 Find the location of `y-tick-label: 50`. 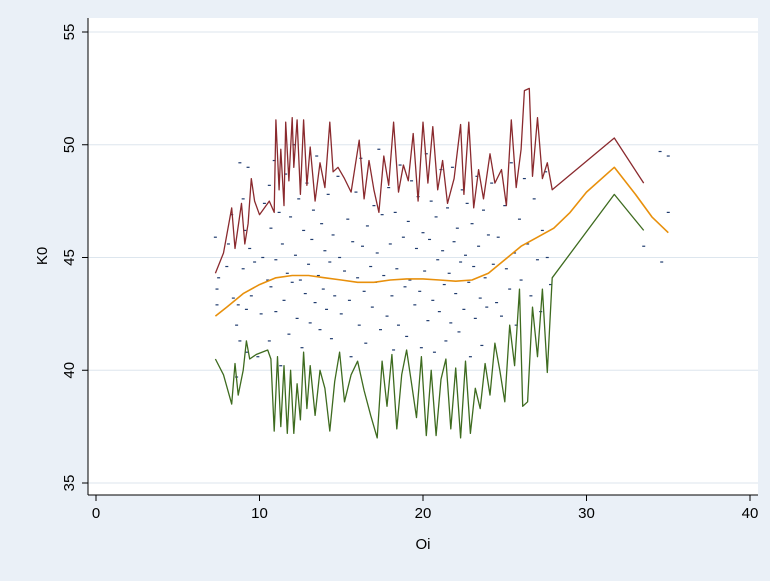

y-tick-label: 50 is located at coordinates (69, 144).